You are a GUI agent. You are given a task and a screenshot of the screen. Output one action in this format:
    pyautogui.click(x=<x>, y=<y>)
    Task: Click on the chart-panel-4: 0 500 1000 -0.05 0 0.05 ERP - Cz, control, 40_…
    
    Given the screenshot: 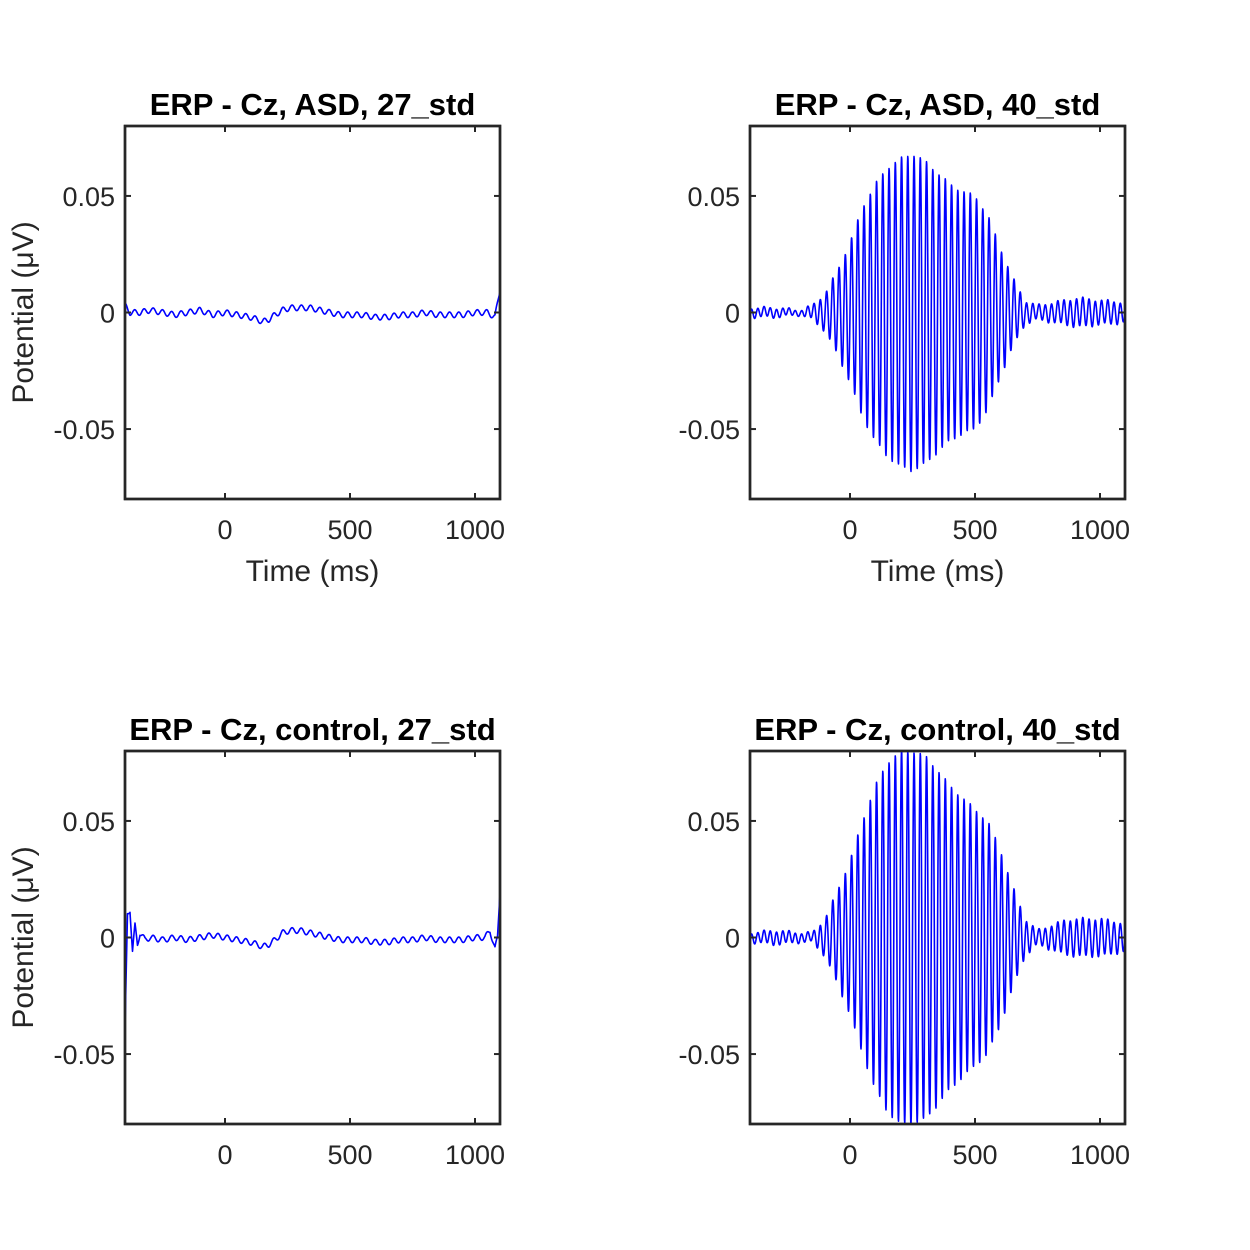 What is the action you would take?
    pyautogui.click(x=904, y=941)
    